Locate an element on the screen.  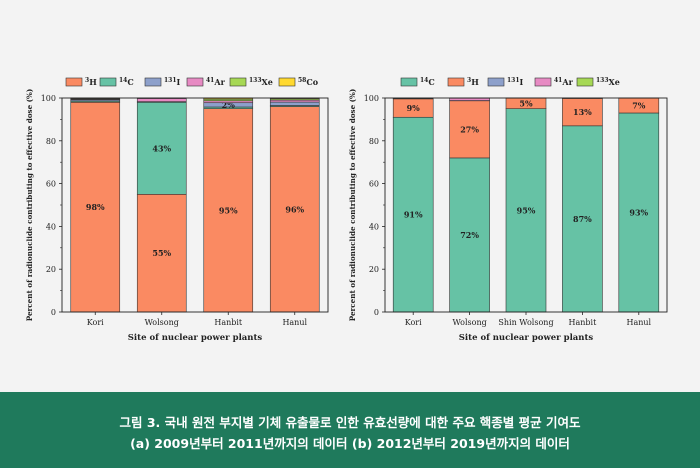
x-tick-label: Shin Wolsong is located at coordinates (525, 322).